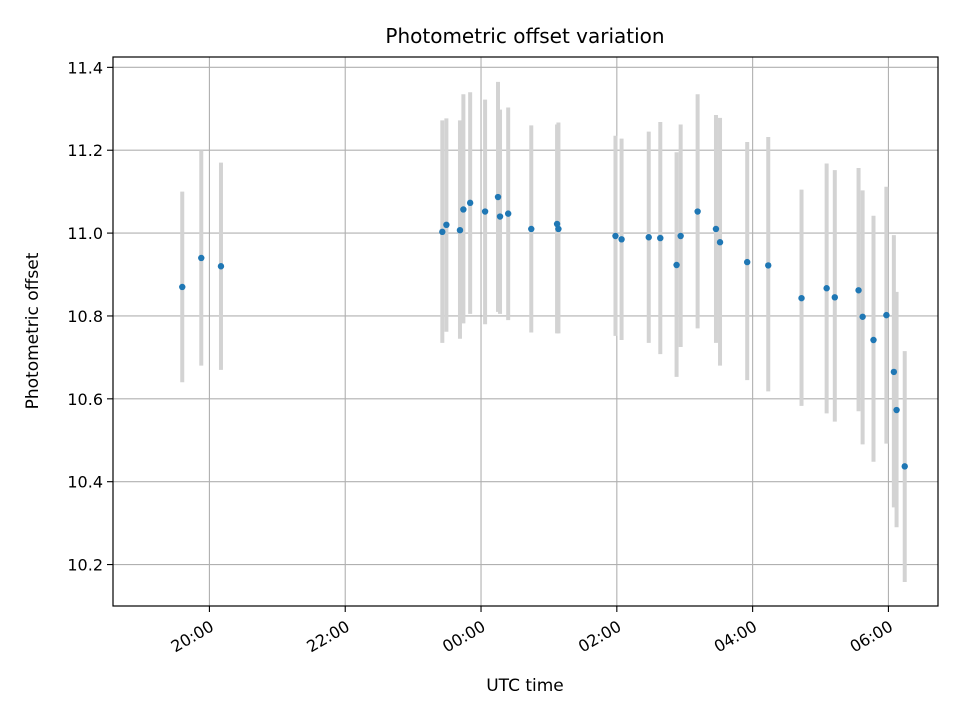 This screenshot has width=960, height=720. What do you see at coordinates (85, 150) in the screenshot?
I see `y-tick-label: 11.2` at bounding box center [85, 150].